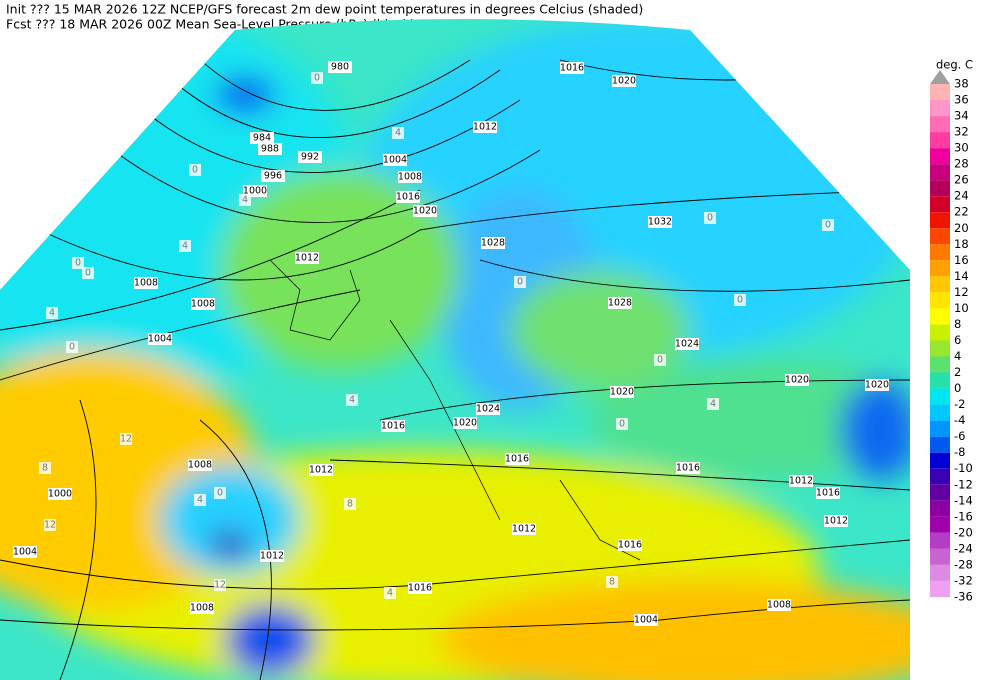 The width and height of the screenshot is (1000, 680). What do you see at coordinates (50, 525) in the screenshot?
I see `shading-label: 12` at bounding box center [50, 525].